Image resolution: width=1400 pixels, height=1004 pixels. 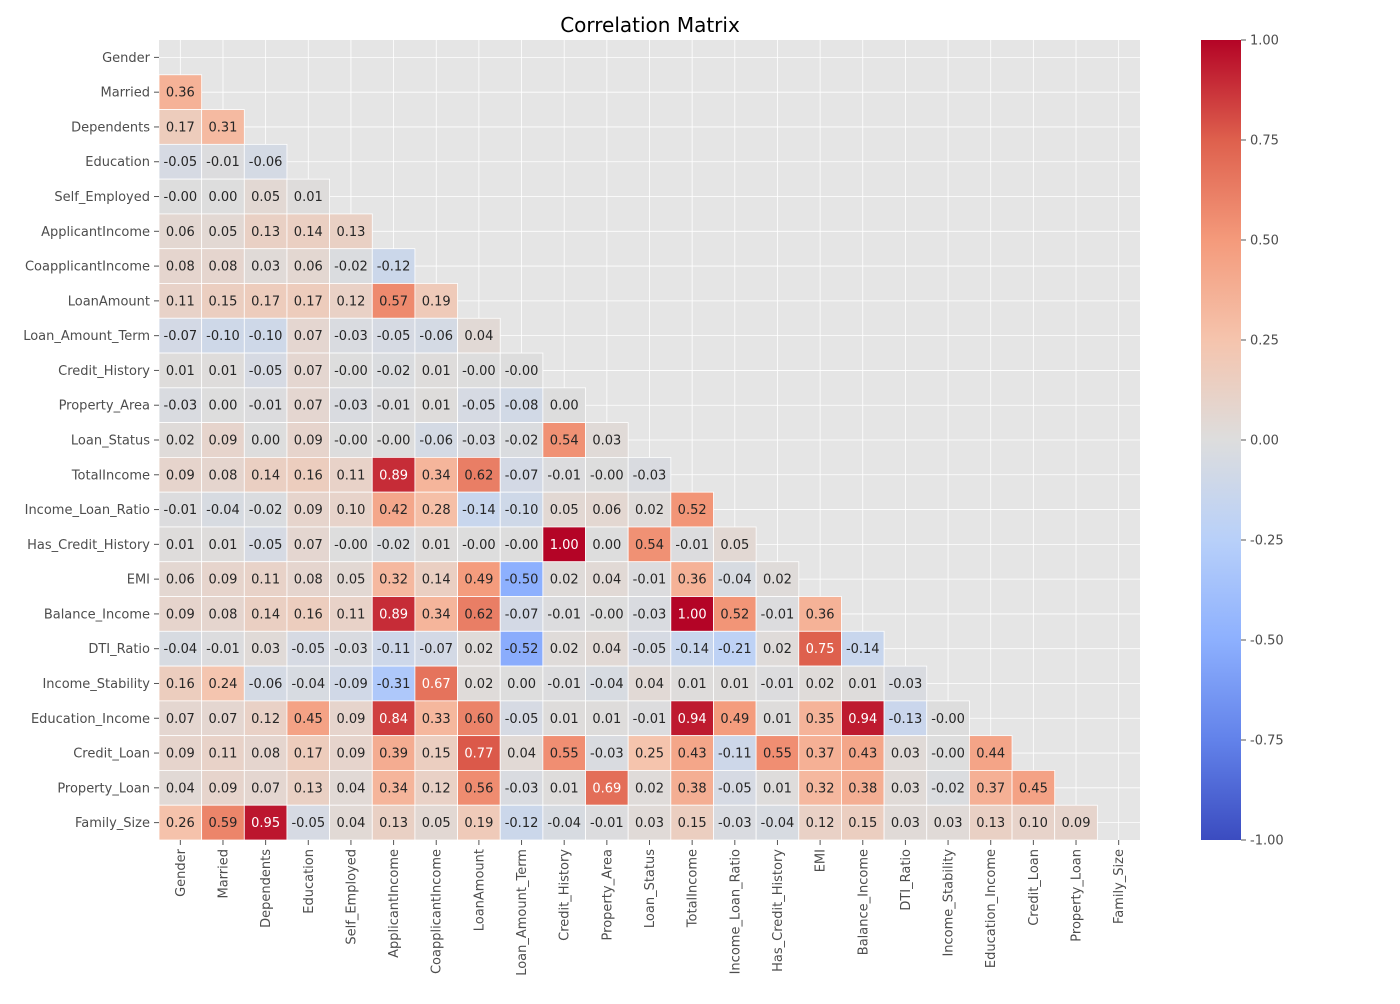 I want to click on heatmap-cell: 0.75, so click(x=820, y=648).